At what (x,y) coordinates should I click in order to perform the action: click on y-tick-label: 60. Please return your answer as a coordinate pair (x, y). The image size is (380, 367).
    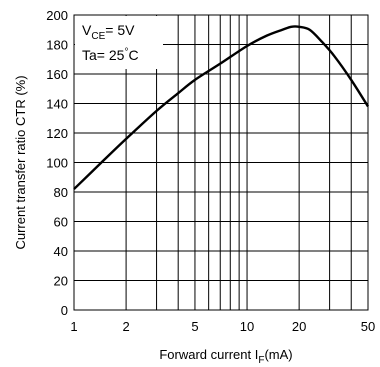
    Looking at the image, I should click on (61, 222).